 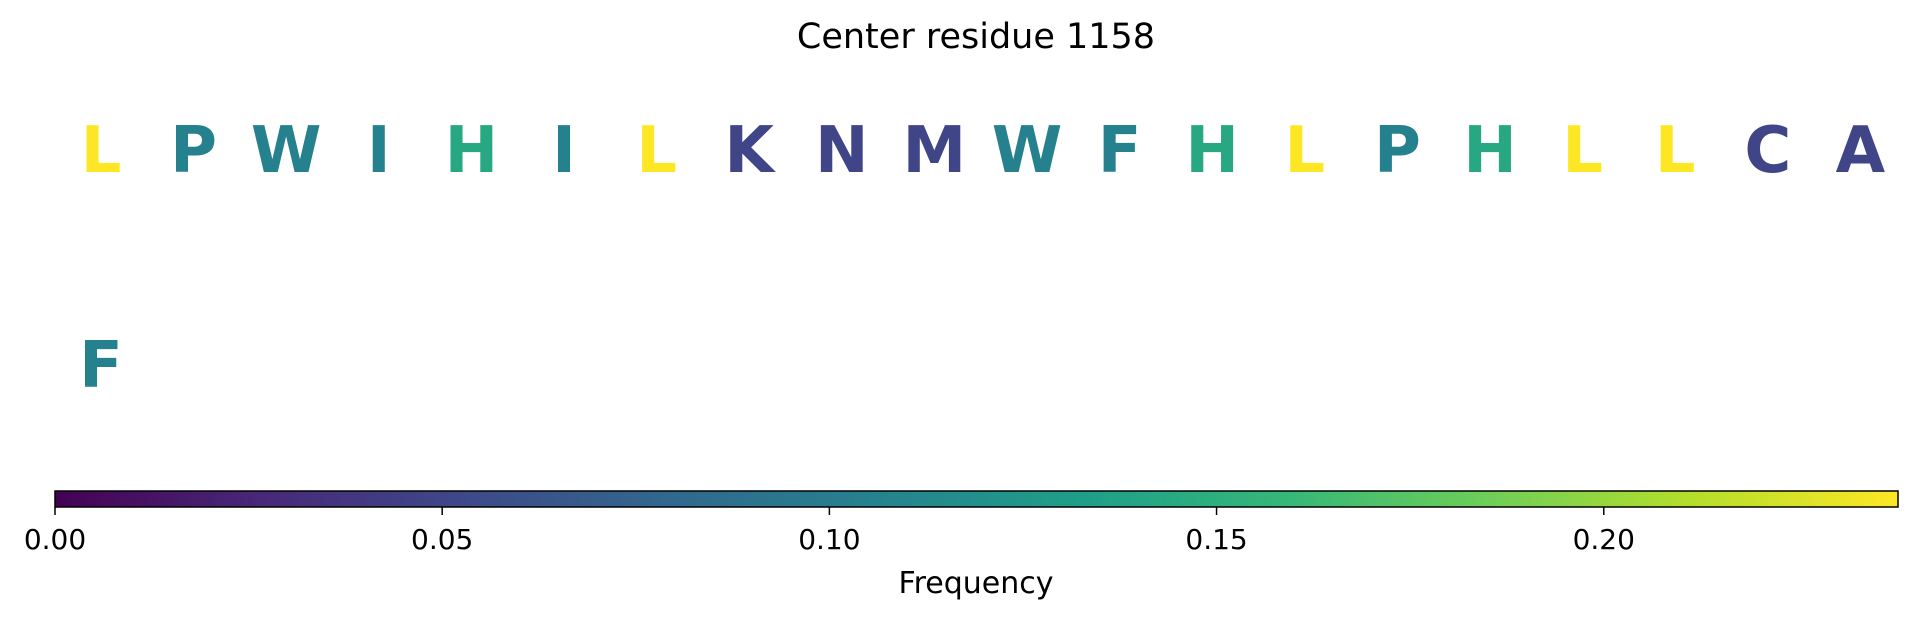 I want to click on residue-letter-k: K, so click(x=750, y=151).